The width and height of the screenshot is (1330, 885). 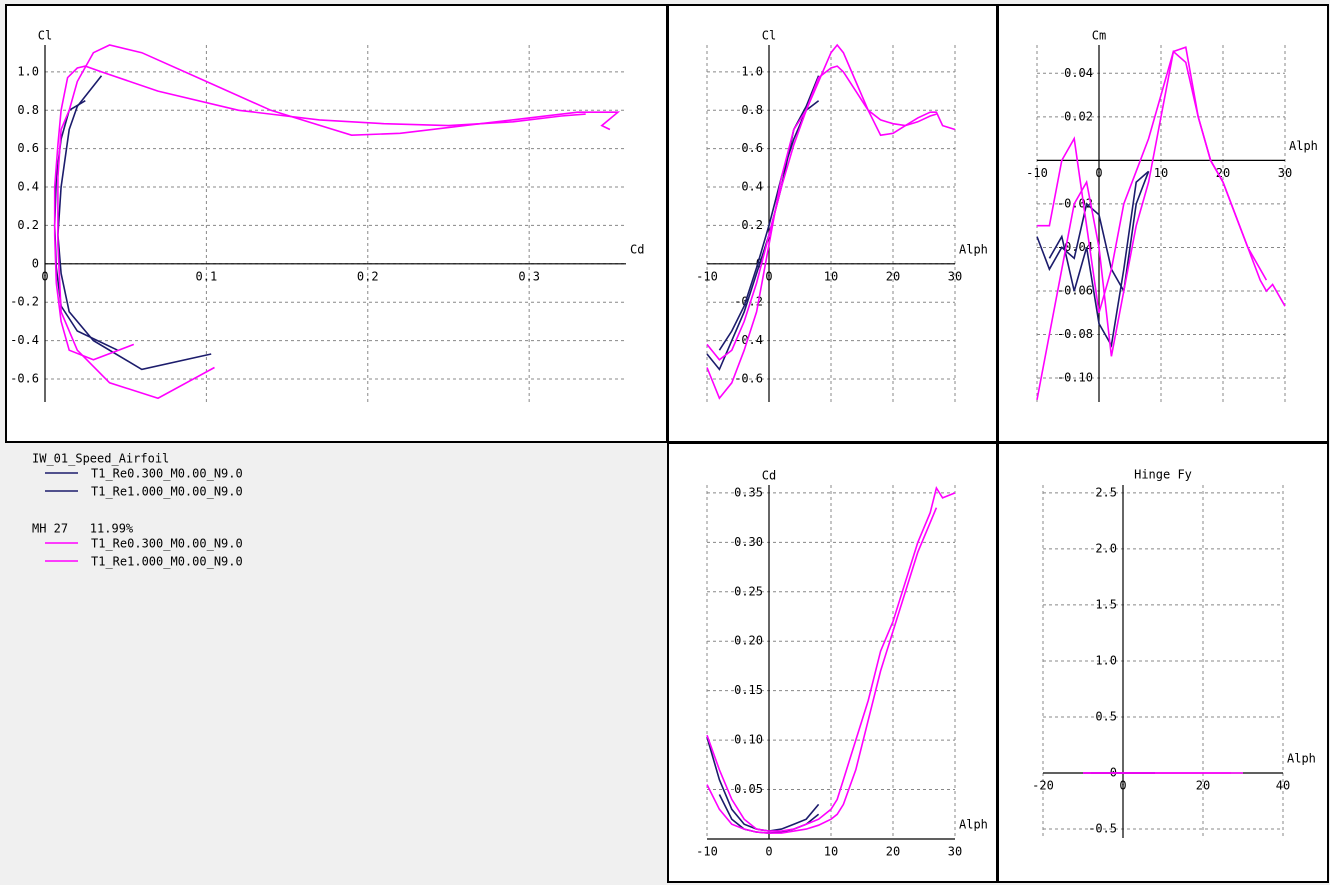 I want to click on y-axis-label: Cd, so click(x=769, y=476).